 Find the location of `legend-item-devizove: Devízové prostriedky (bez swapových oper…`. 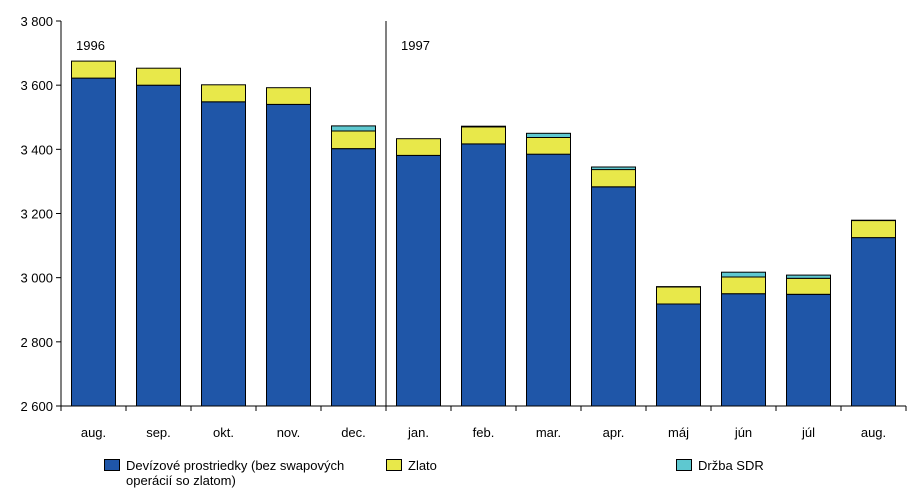

legend-item-devizove: Devízové prostriedky (bez swapových oper… is located at coordinates (249, 473).